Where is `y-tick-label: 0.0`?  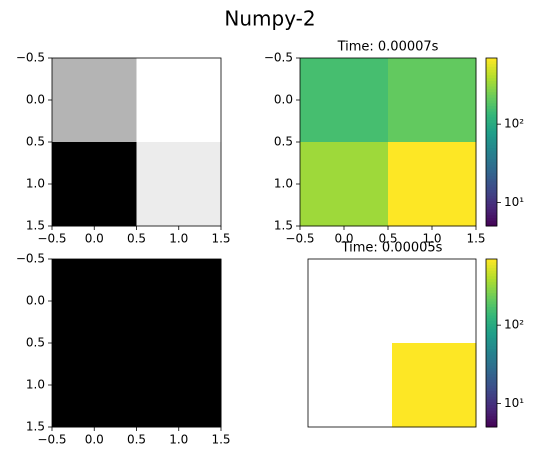
y-tick-label: 0.0 is located at coordinates (35, 100).